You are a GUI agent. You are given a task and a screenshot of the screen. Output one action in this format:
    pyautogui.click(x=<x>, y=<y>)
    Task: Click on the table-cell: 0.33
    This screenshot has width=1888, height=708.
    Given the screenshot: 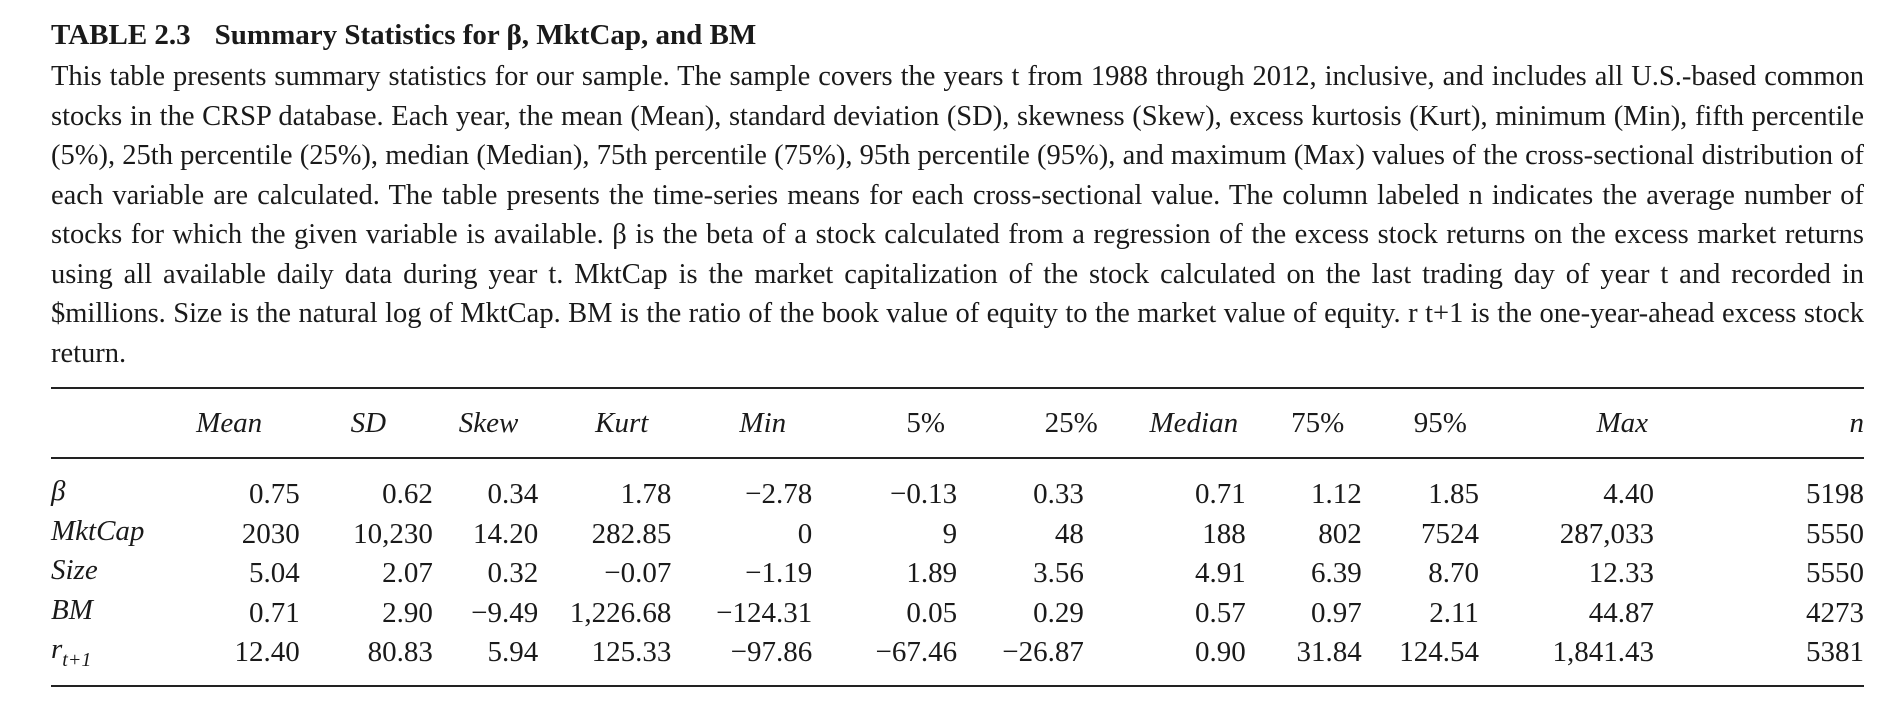 What is the action you would take?
    pyautogui.click(x=1058, y=494)
    